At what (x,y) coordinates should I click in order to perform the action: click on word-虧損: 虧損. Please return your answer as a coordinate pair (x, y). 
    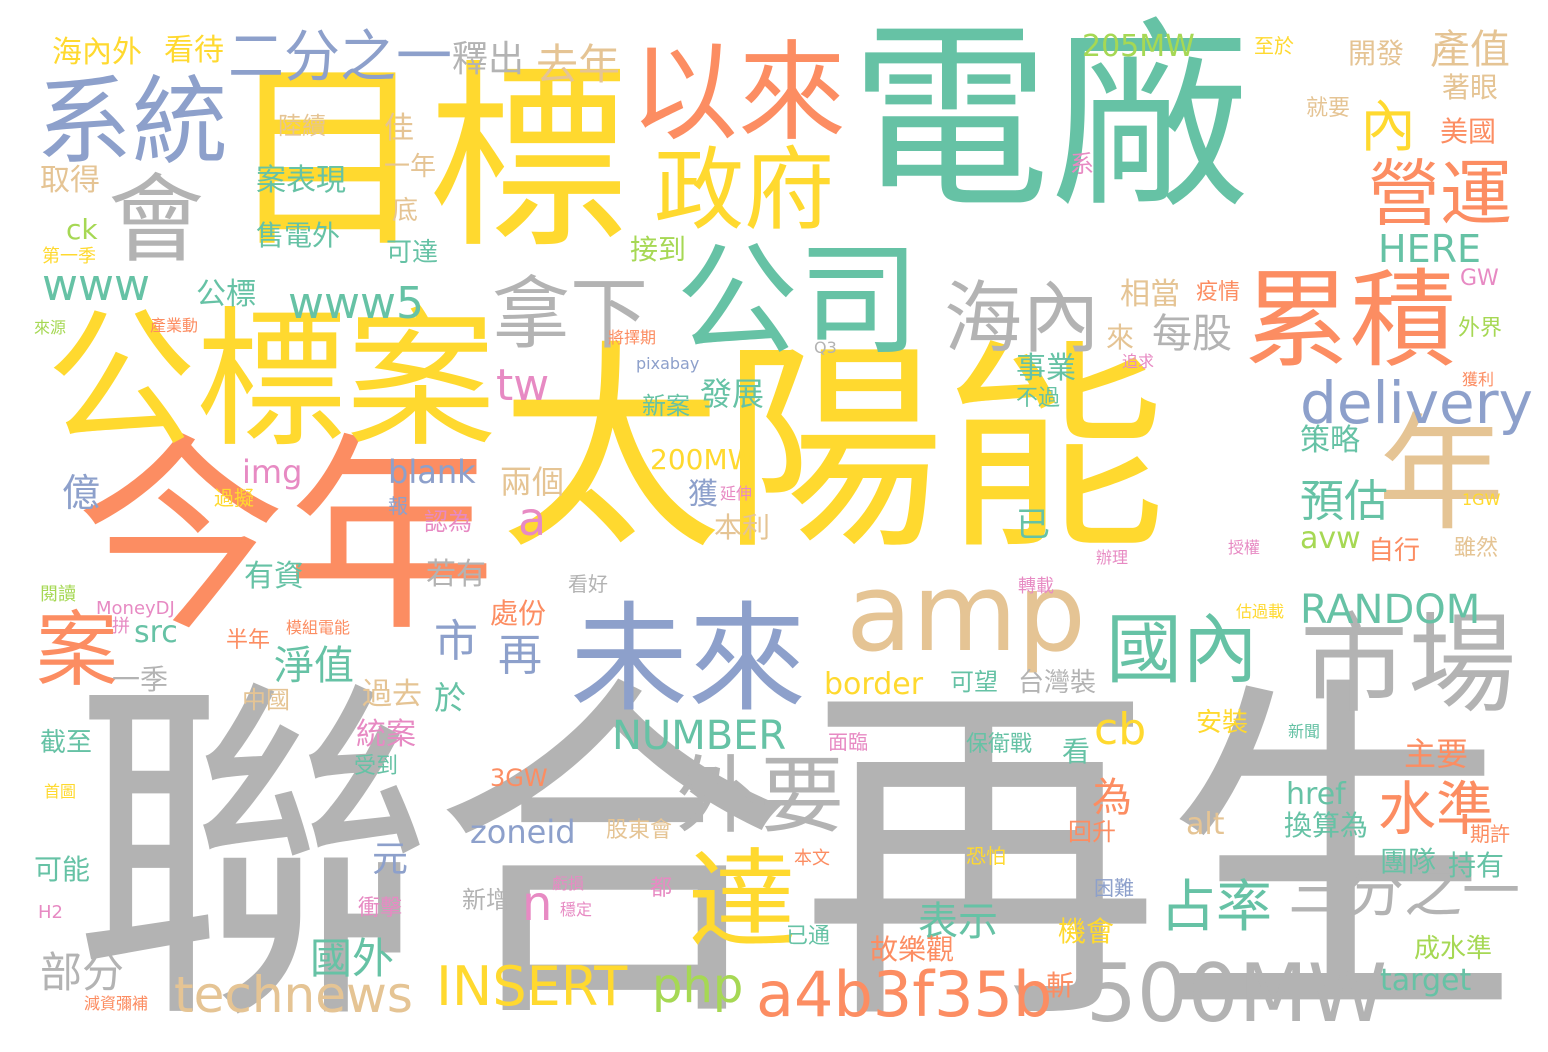
    Looking at the image, I should click on (568, 883).